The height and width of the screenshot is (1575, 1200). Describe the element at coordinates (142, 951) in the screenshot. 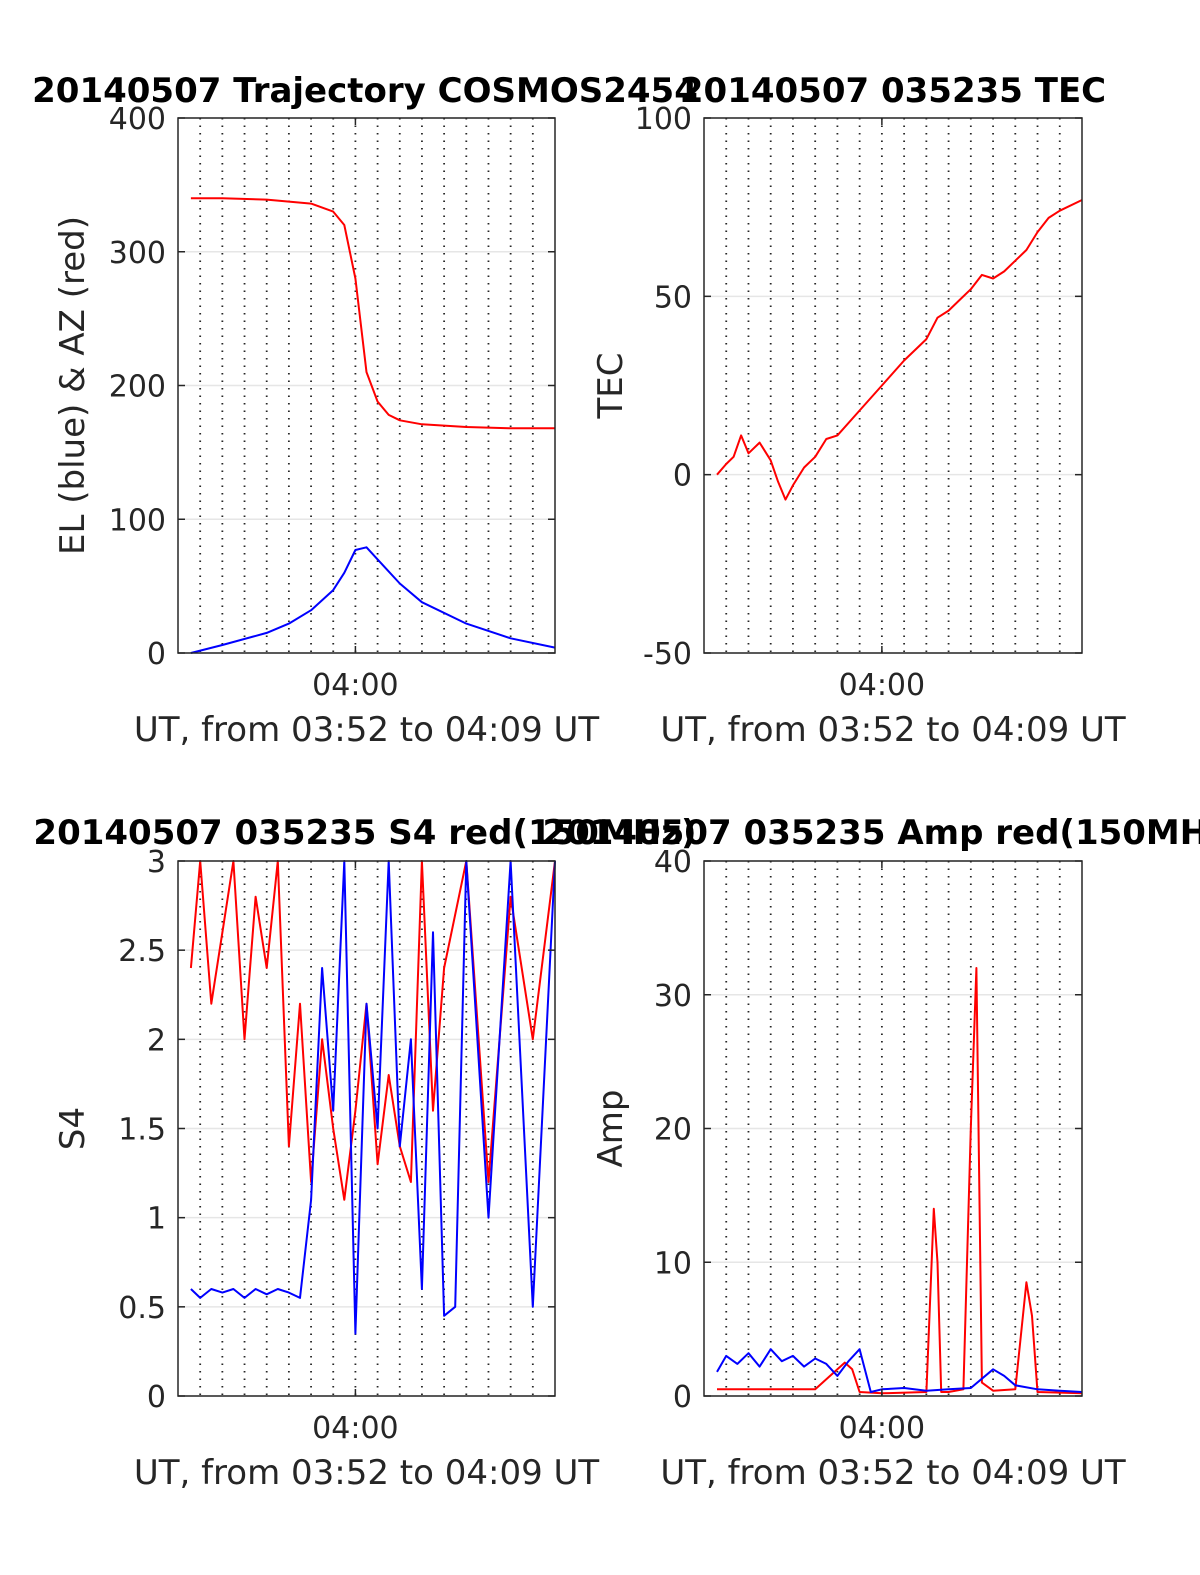

I see `y-tick-label: 2.5` at that location.